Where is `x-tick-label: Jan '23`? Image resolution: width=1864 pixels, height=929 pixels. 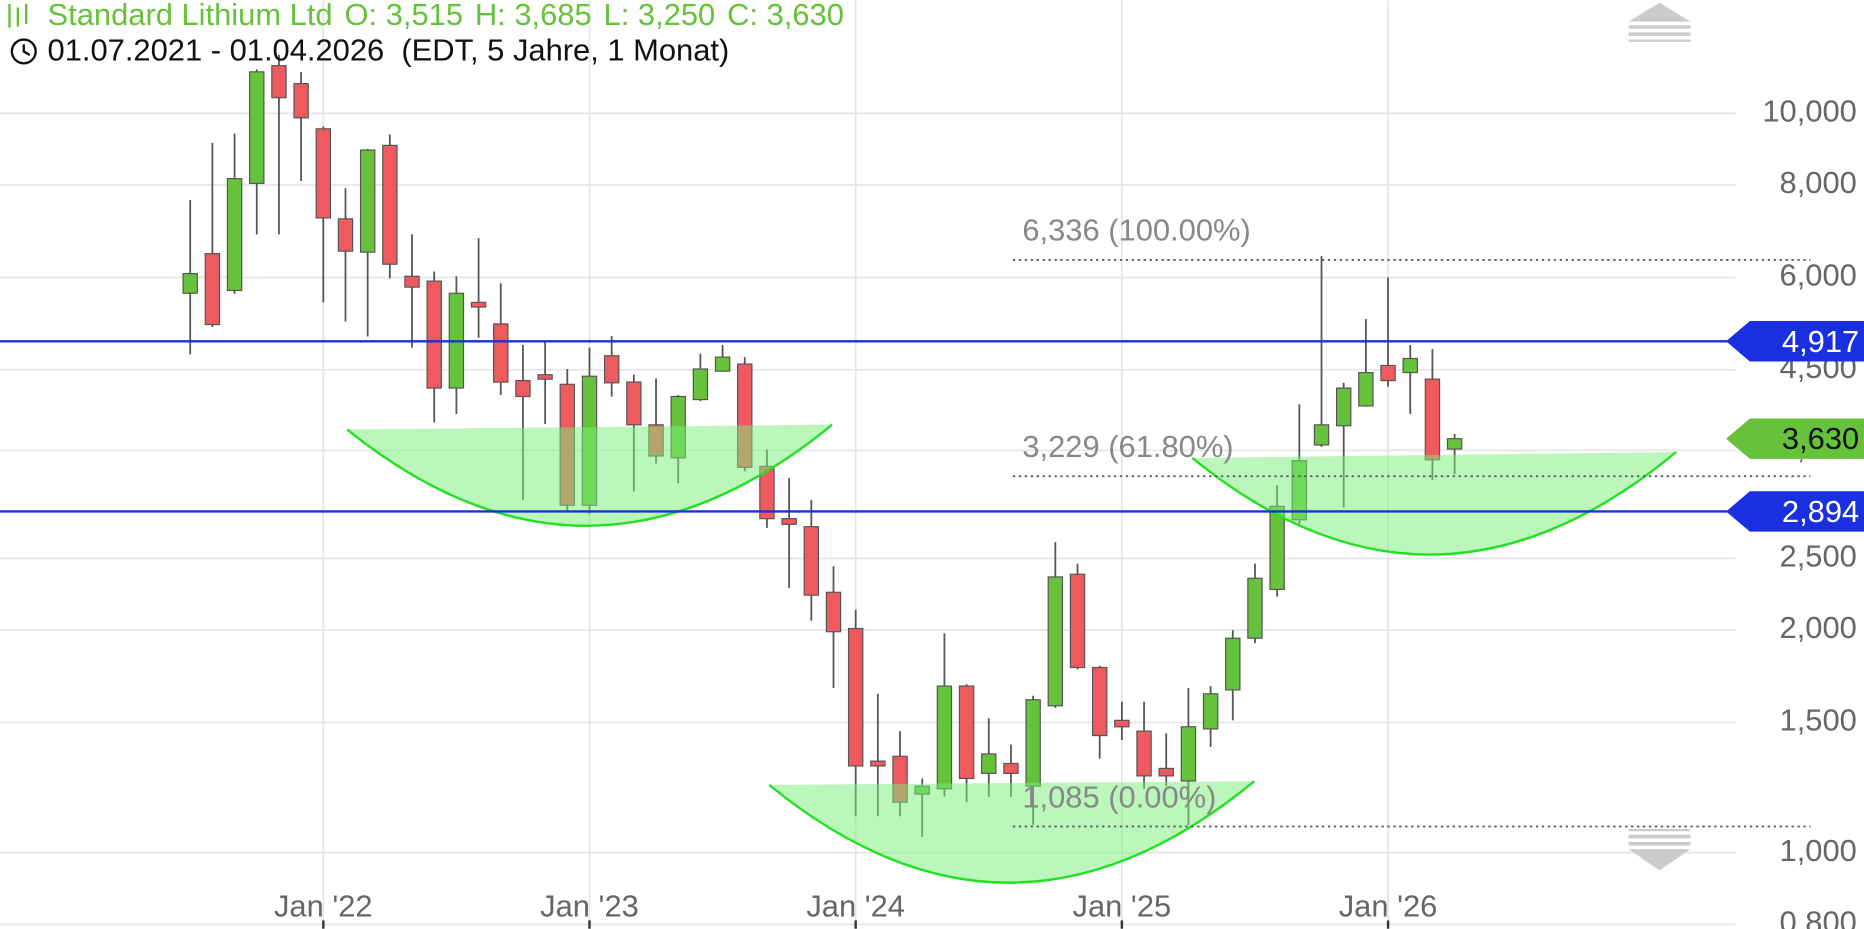 x-tick-label: Jan '23 is located at coordinates (589, 906).